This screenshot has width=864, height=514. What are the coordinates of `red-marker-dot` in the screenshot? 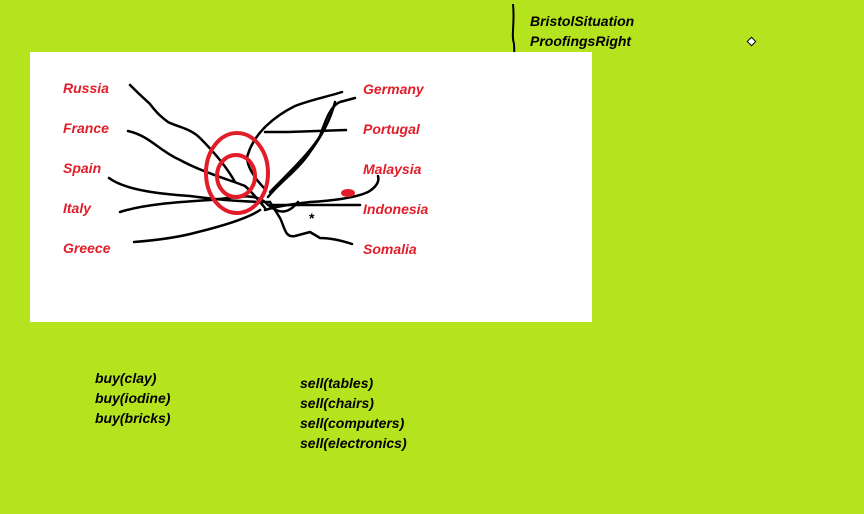 It's located at (348, 193).